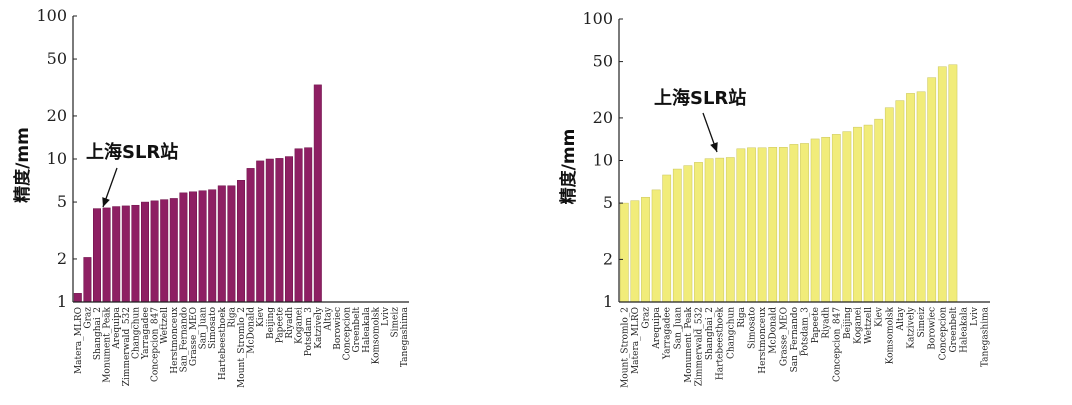 The width and height of the screenshot is (1072, 405). Describe the element at coordinates (367, 329) in the screenshot. I see `x-tick-label: Haleakala` at that location.